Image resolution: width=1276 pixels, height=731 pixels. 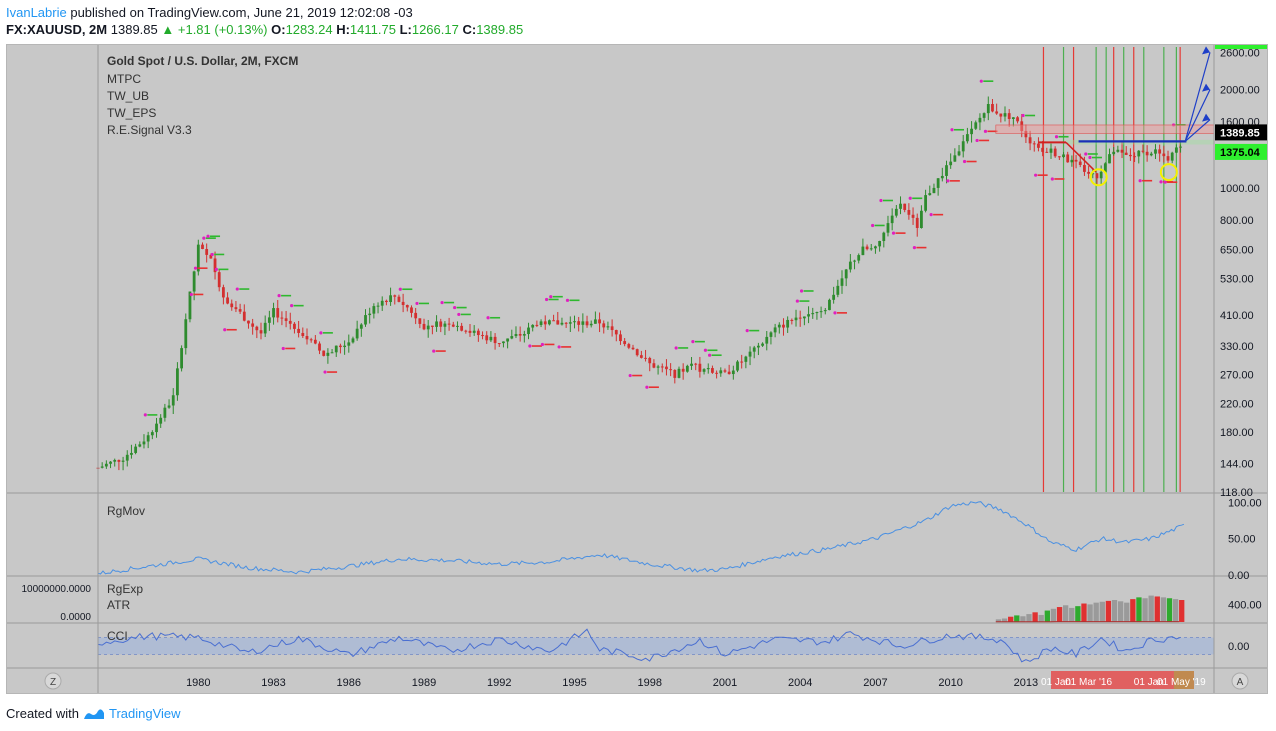 What do you see at coordinates (574, 683) in the screenshot?
I see `time-axis-label: 1995` at bounding box center [574, 683].